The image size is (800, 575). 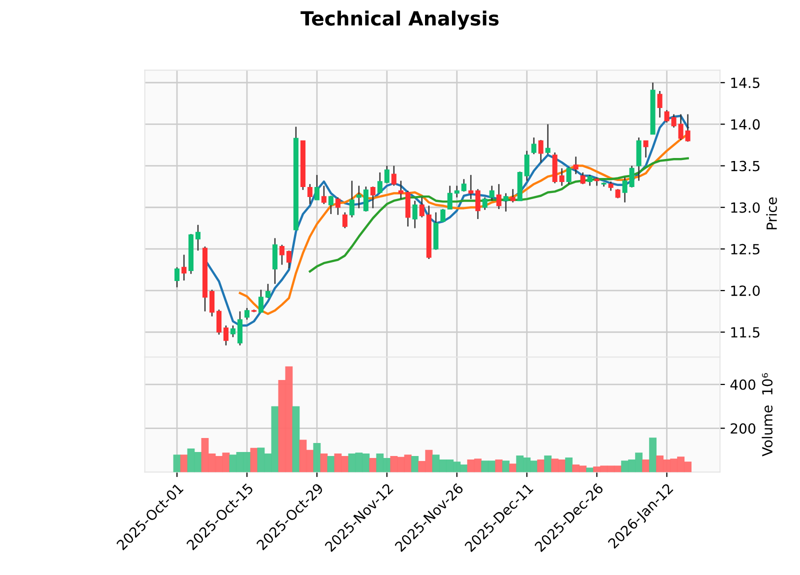 I want to click on y-tick-label: 13.0, so click(x=745, y=207).